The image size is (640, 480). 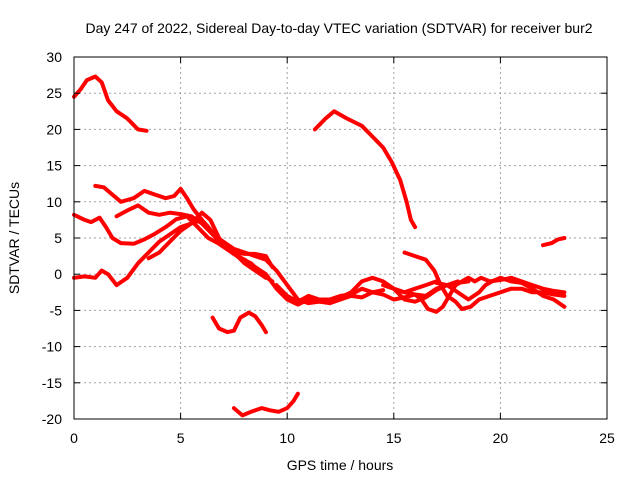 I want to click on x-axis-label: GPS time / hours, so click(x=340, y=465).